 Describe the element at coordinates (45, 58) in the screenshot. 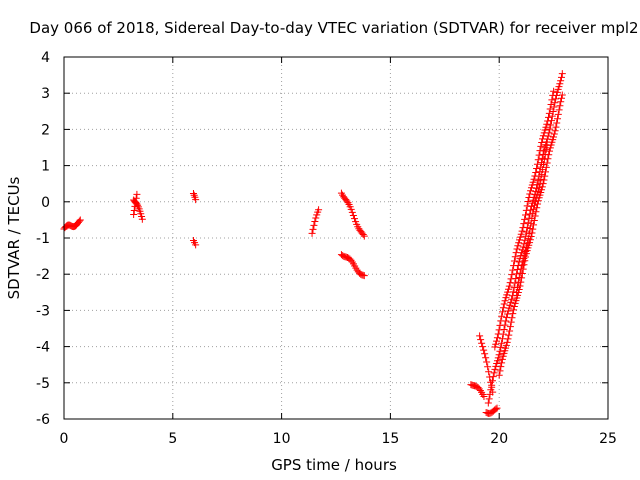

I see `y-tick-label: 4` at that location.